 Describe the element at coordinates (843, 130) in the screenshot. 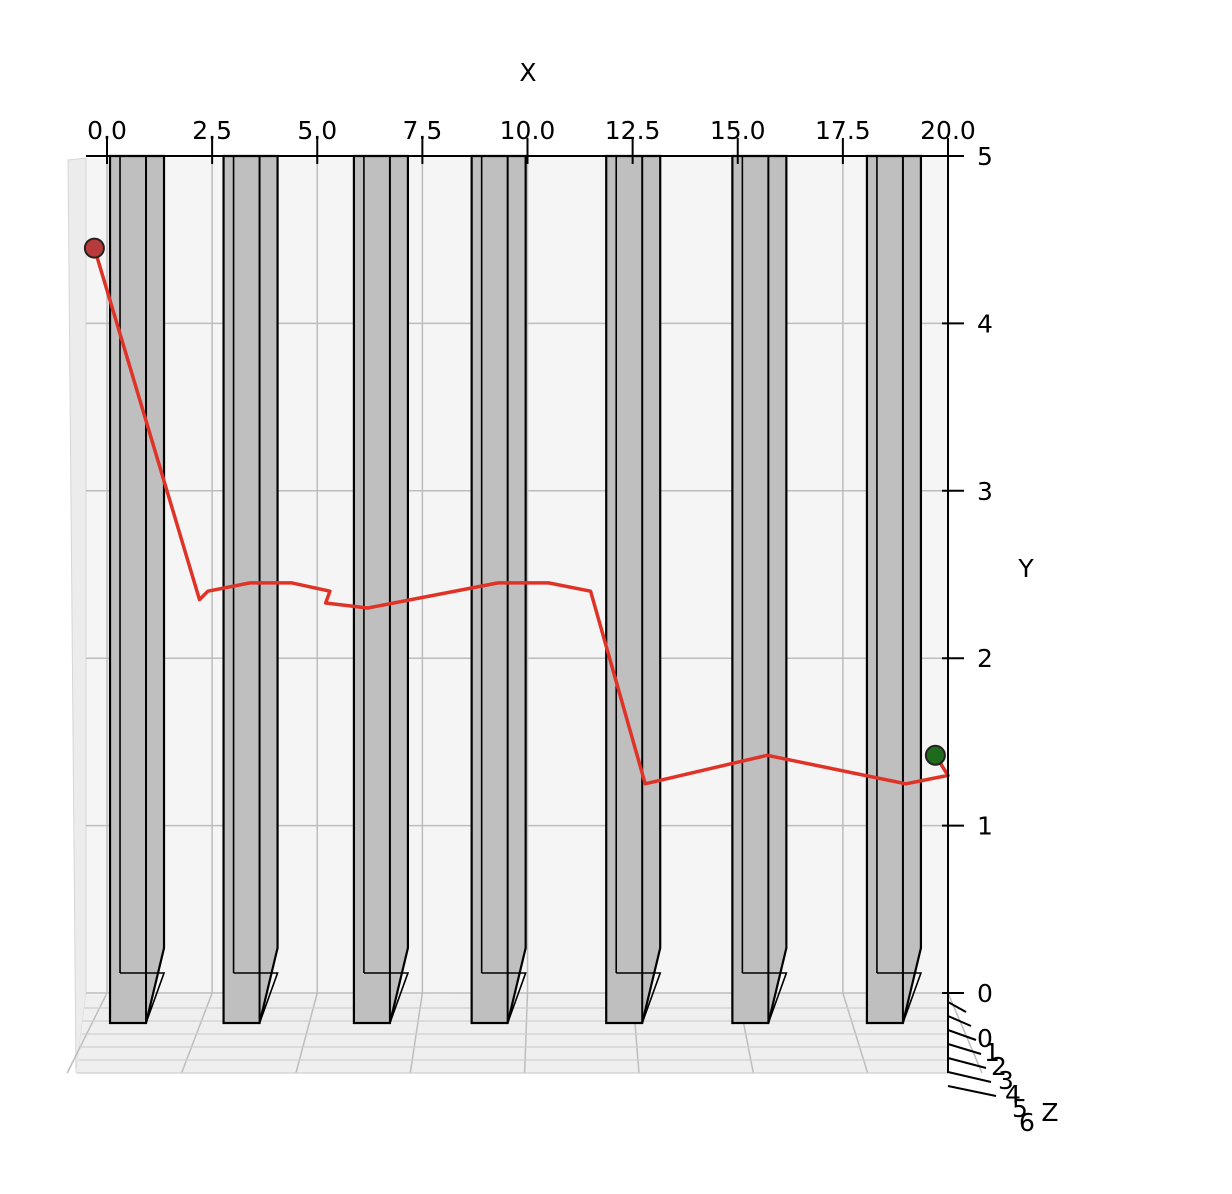

I see `x-tick-label: 17.5` at that location.